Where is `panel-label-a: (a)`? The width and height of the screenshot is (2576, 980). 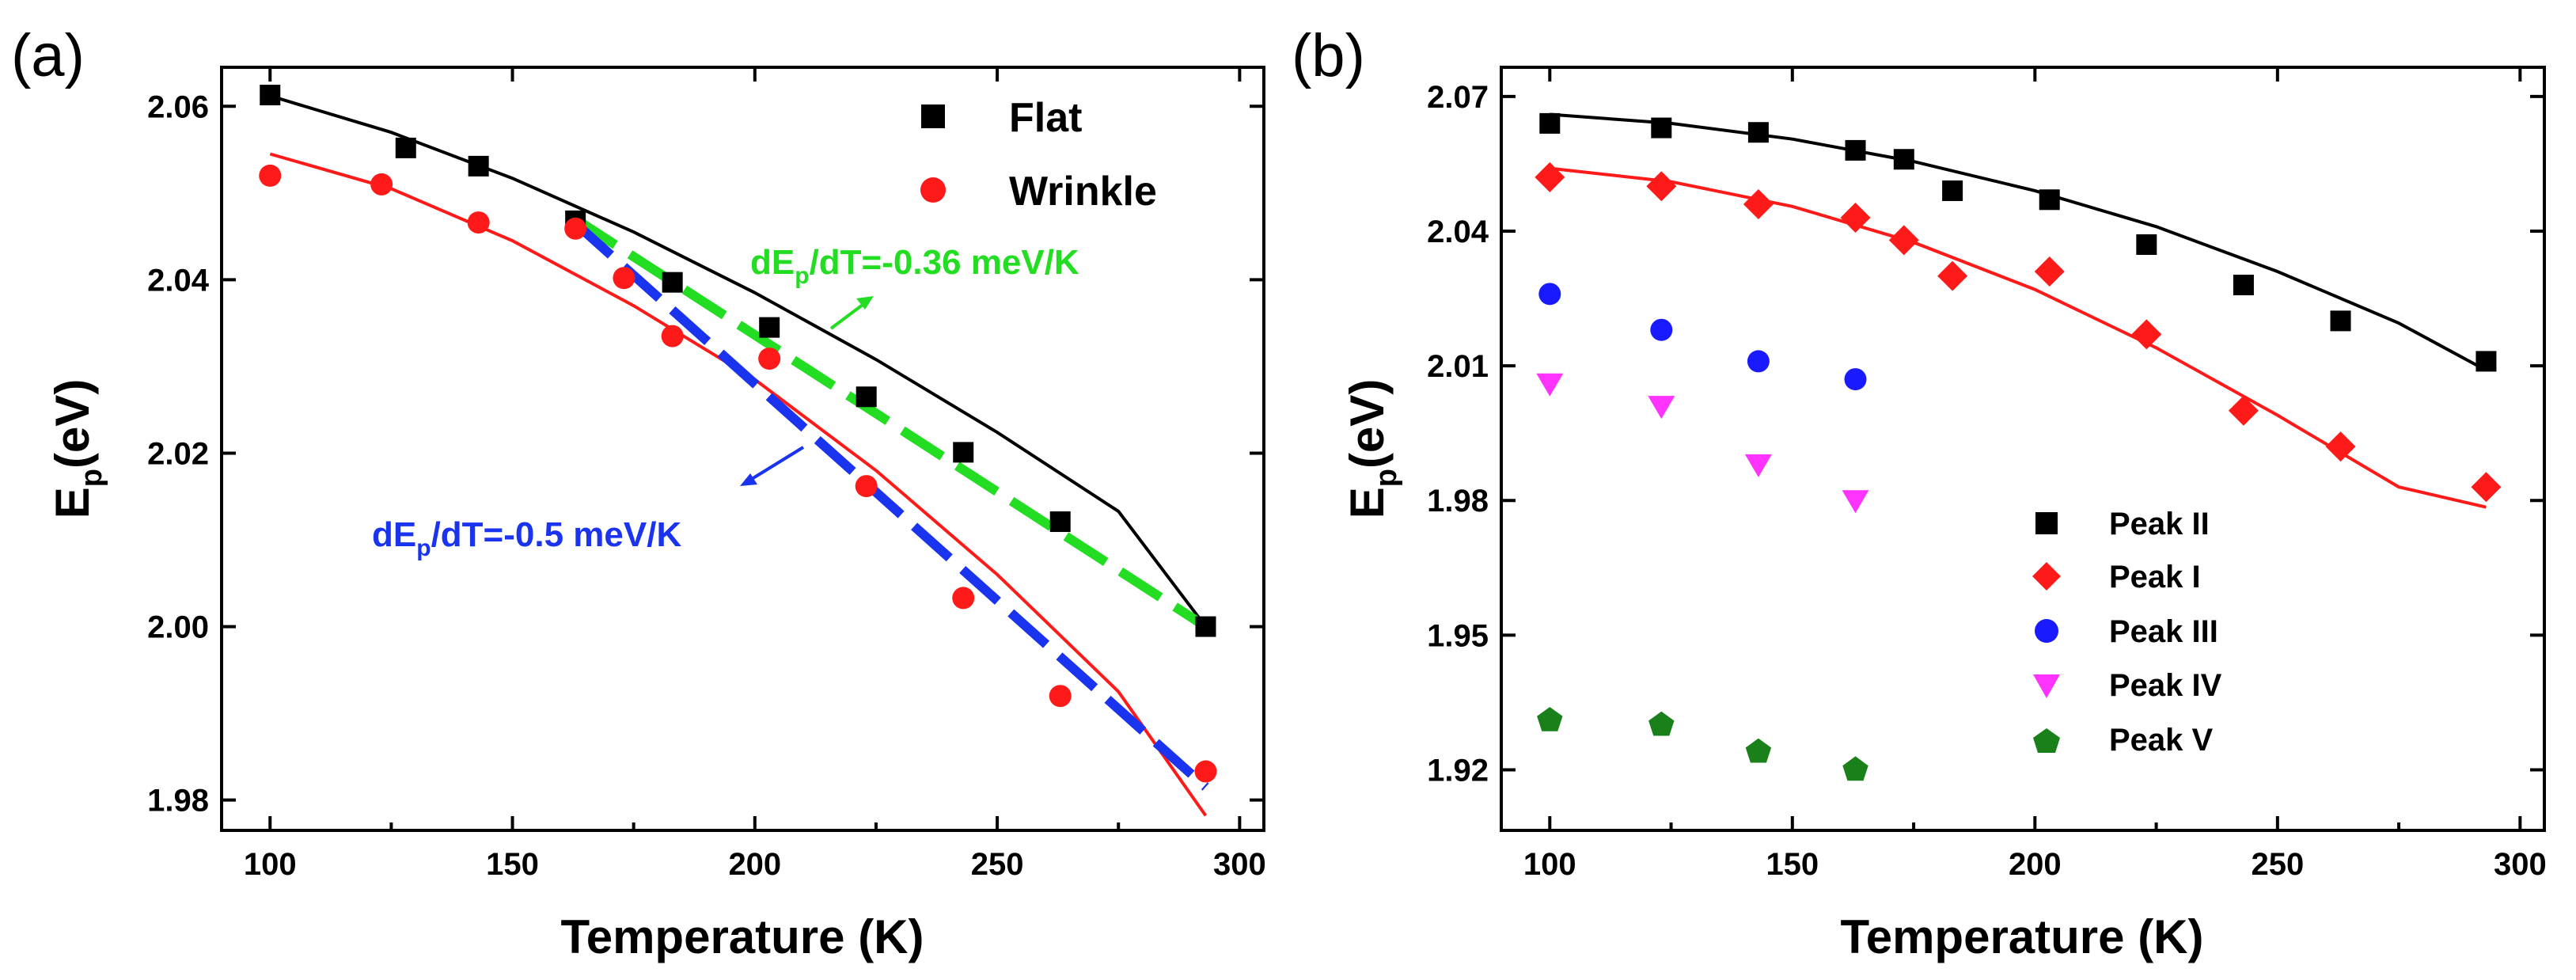 panel-label-a: (a) is located at coordinates (48, 55).